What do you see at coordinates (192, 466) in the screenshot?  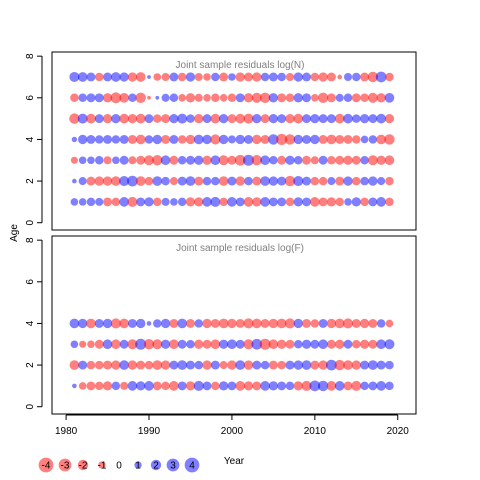 I see `legend-label: 4` at bounding box center [192, 466].